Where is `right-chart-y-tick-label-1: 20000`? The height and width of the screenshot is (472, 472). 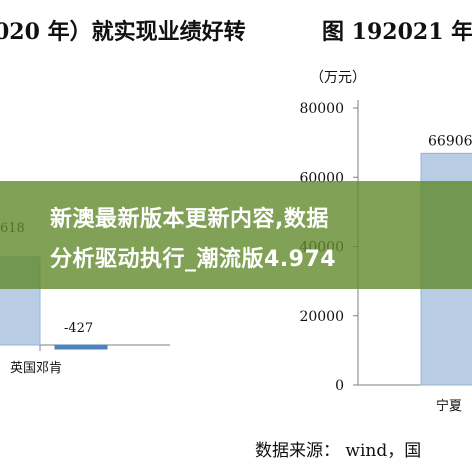
right-chart-y-tick-label-1: 20000 is located at coordinates (321, 317).